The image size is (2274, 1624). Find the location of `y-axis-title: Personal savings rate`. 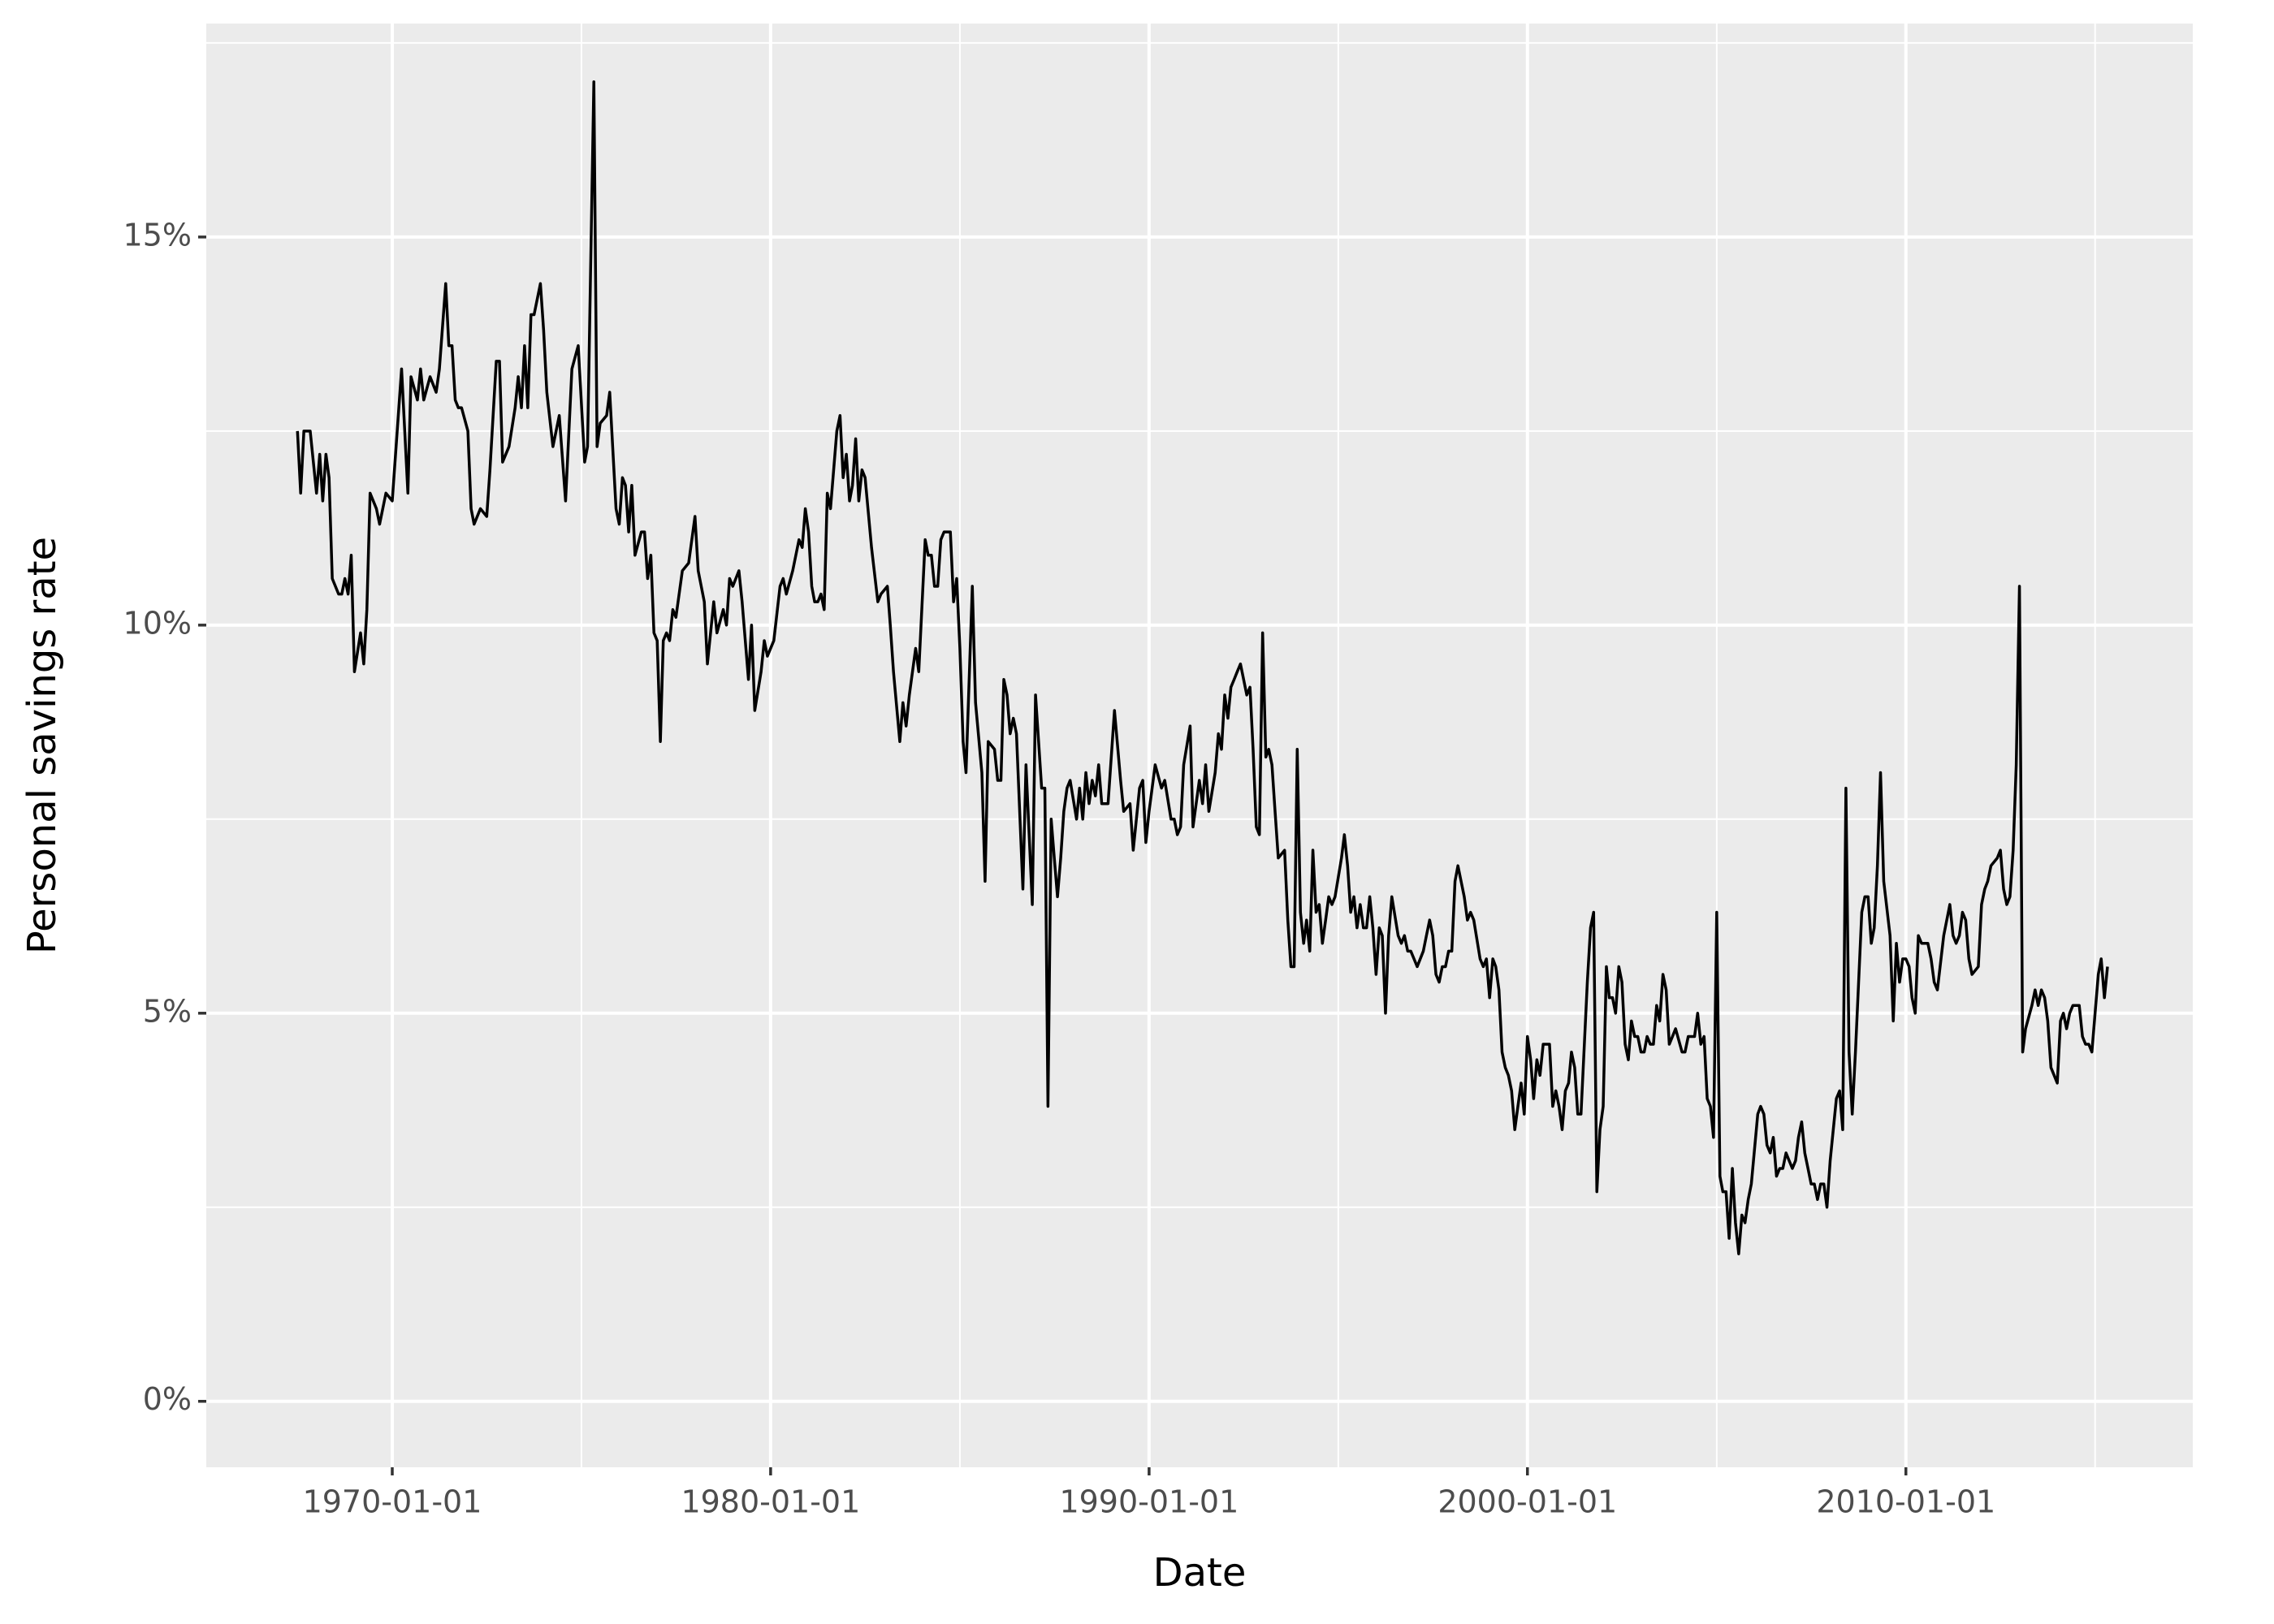

y-axis-title: Personal savings rate is located at coordinates (42, 746).